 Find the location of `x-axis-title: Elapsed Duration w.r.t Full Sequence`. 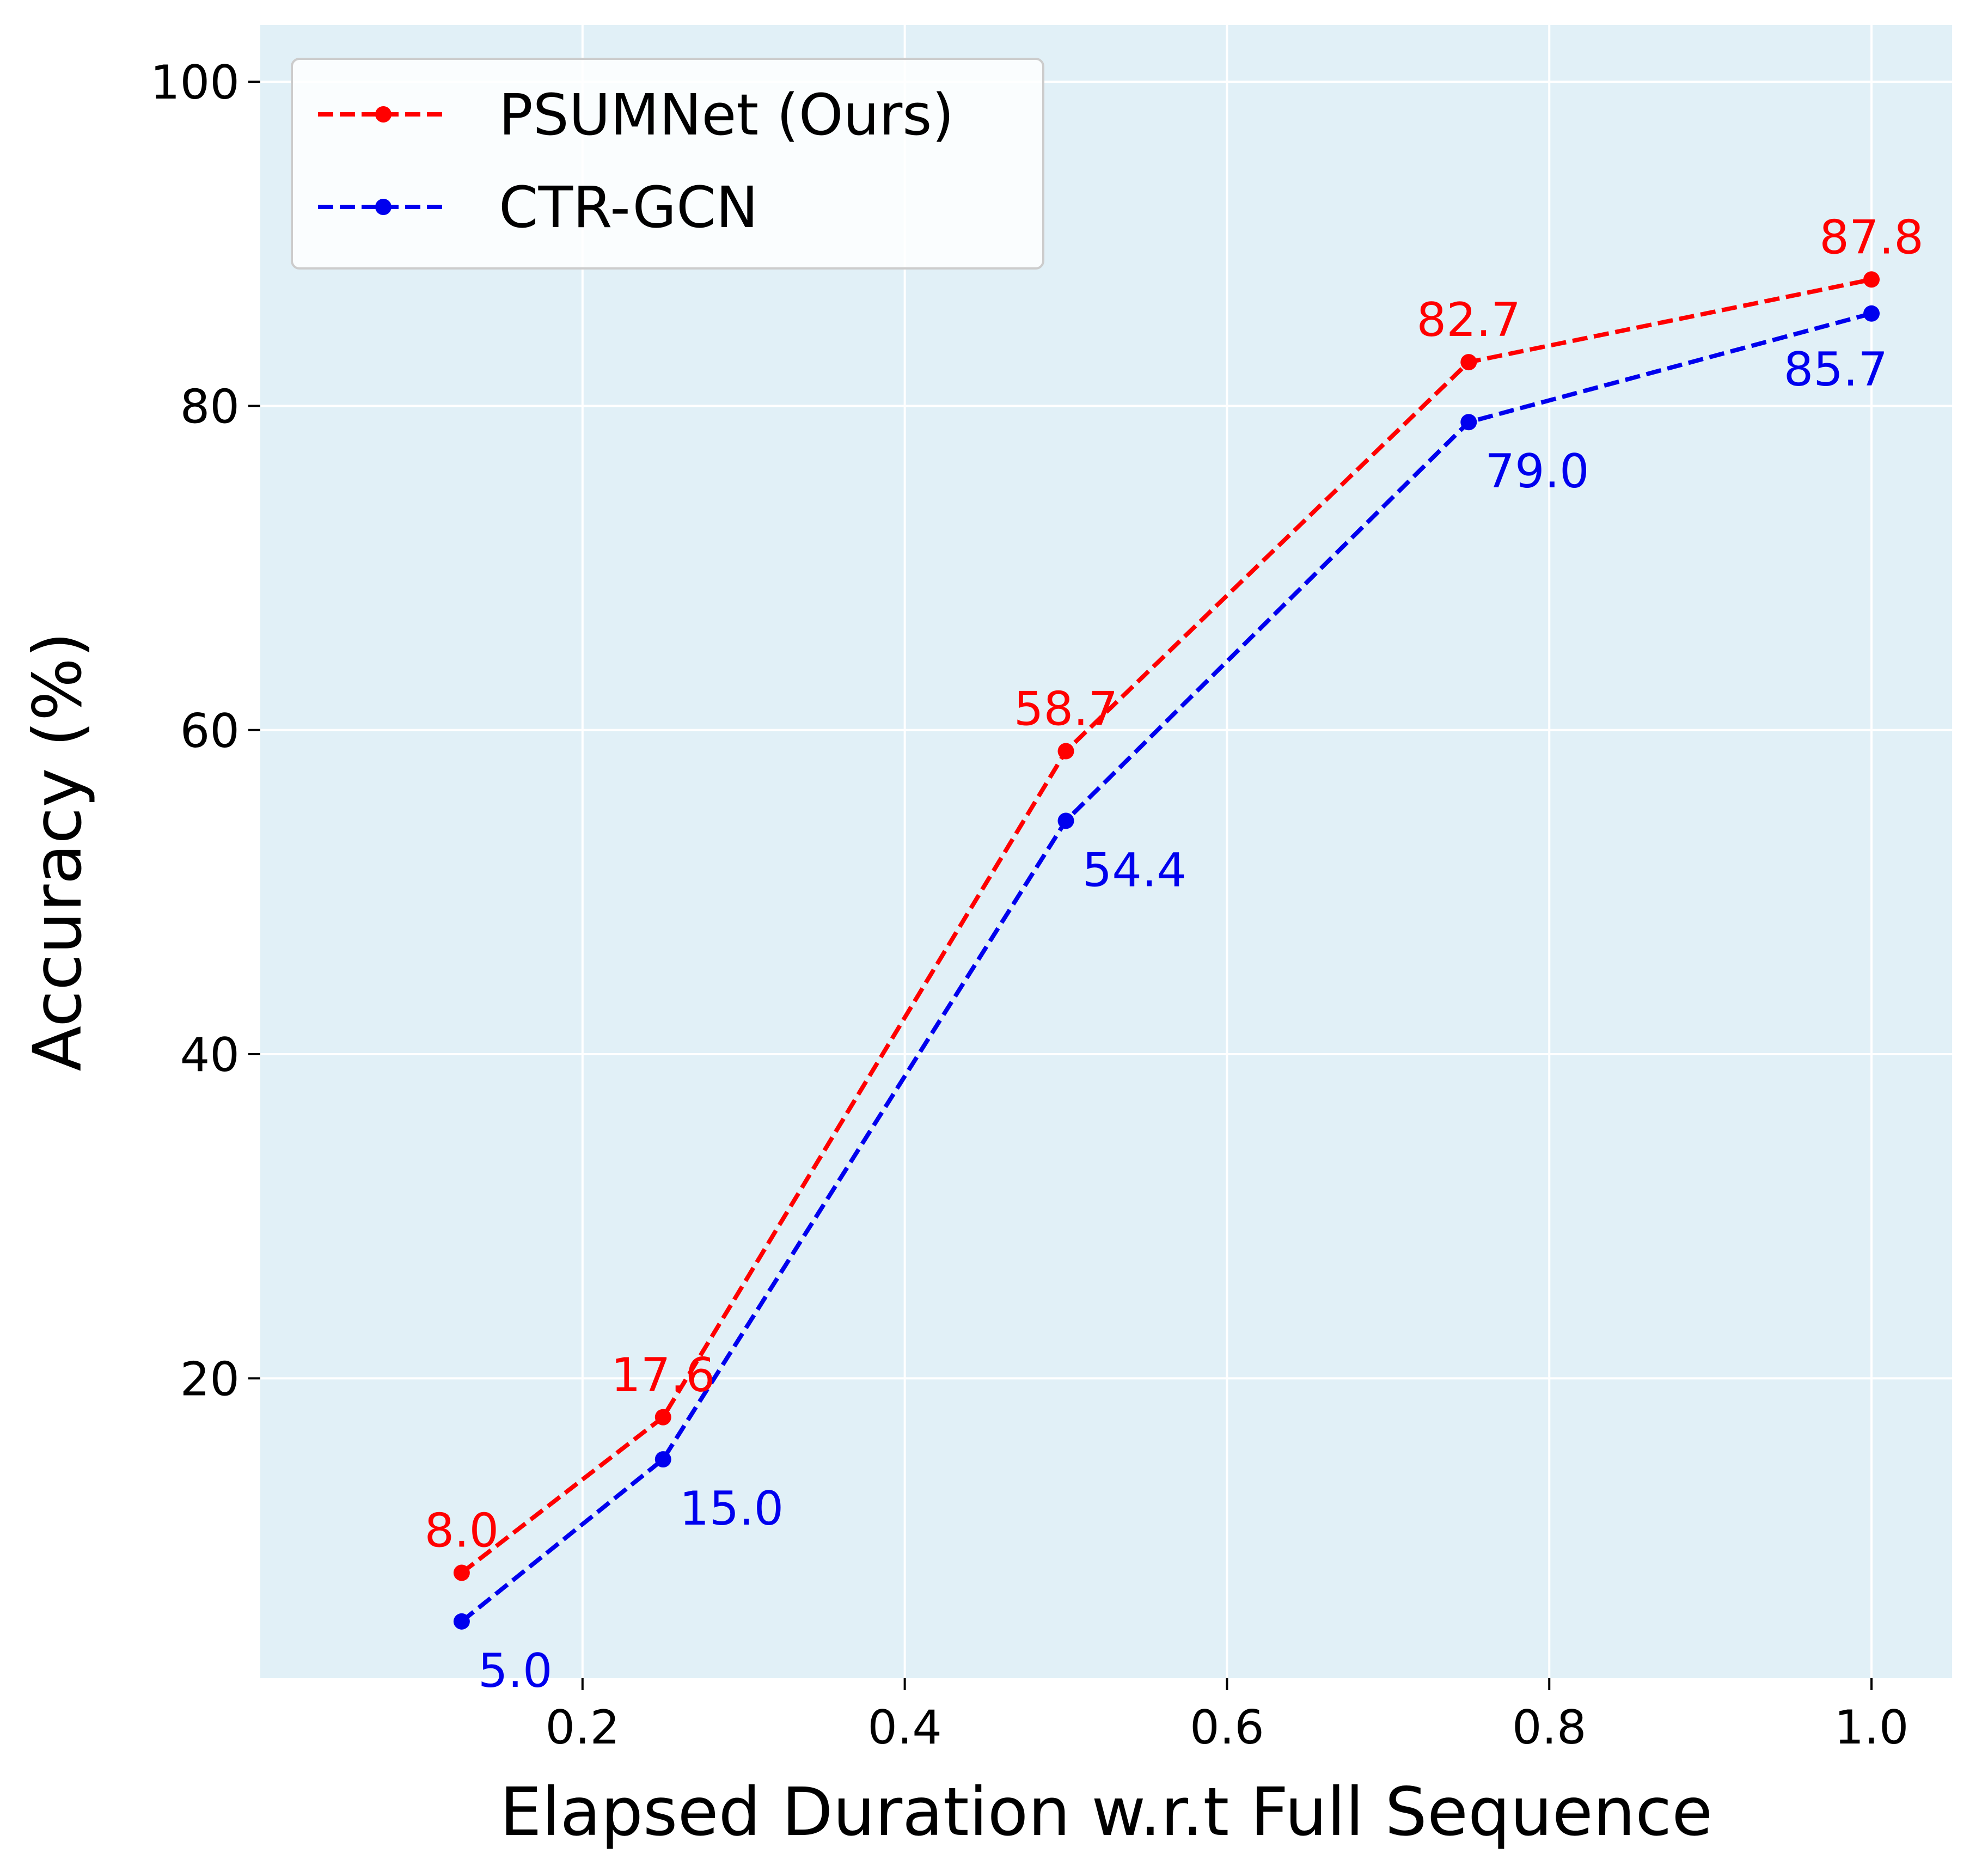

x-axis-title: Elapsed Duration w.r.t Full Sequence is located at coordinates (1106, 1812).